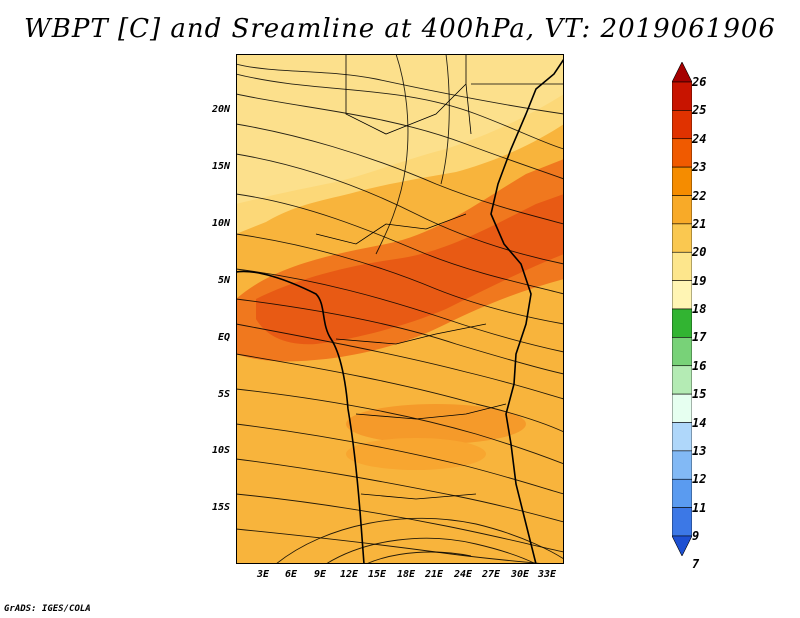 This screenshot has height=618, width=800. I want to click on lat-label: 10S, so click(220, 450).